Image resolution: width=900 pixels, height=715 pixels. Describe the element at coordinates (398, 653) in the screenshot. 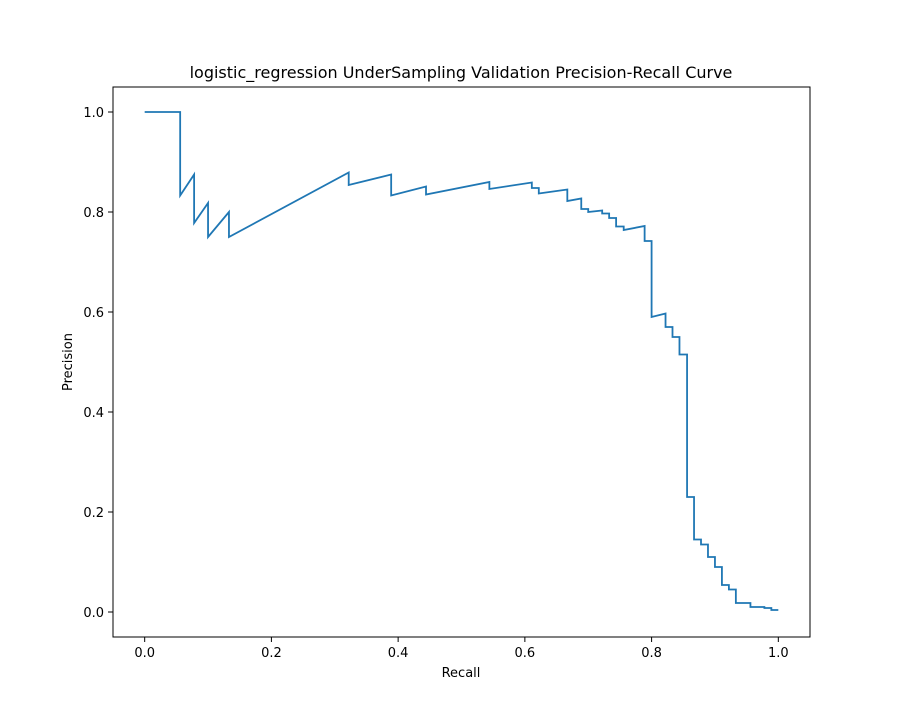

I see `x-tick-label: 0.4` at that location.